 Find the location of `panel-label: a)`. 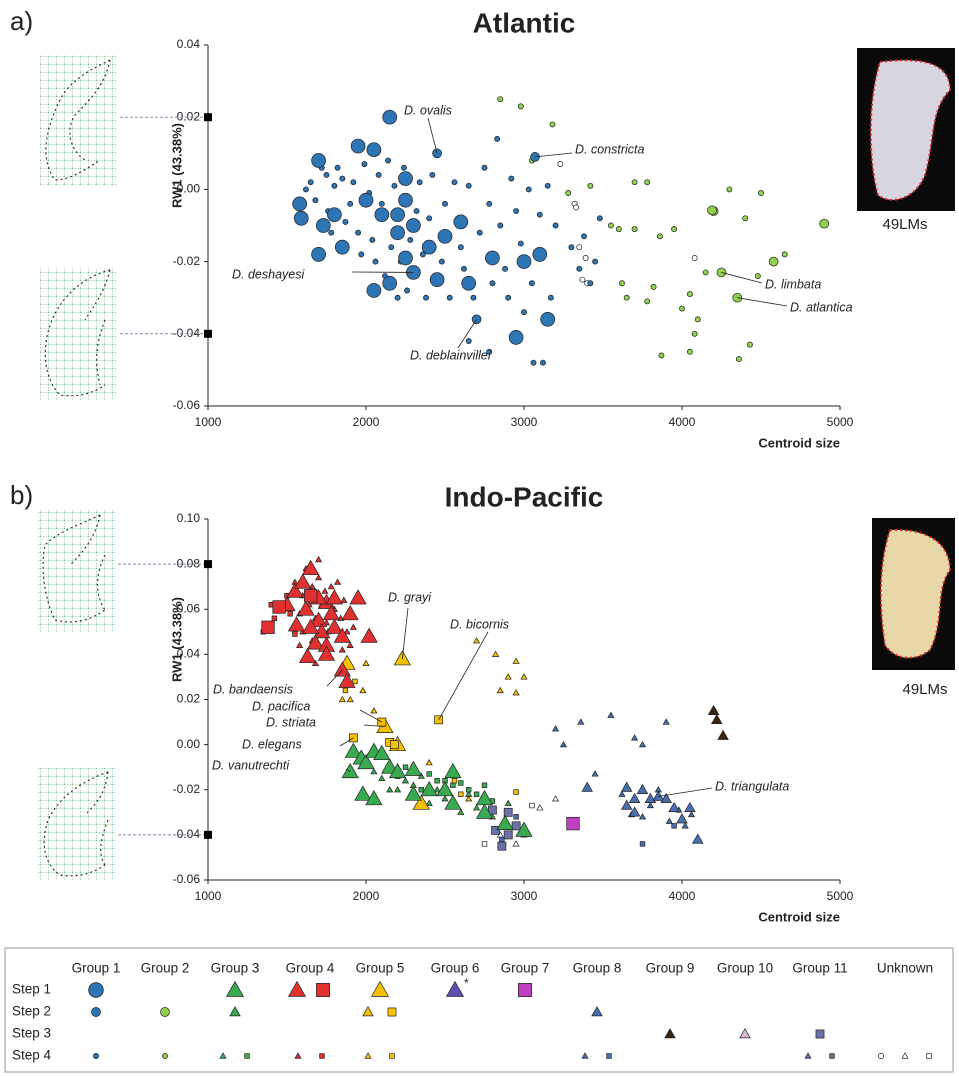

panel-label: a) is located at coordinates (21, 21).